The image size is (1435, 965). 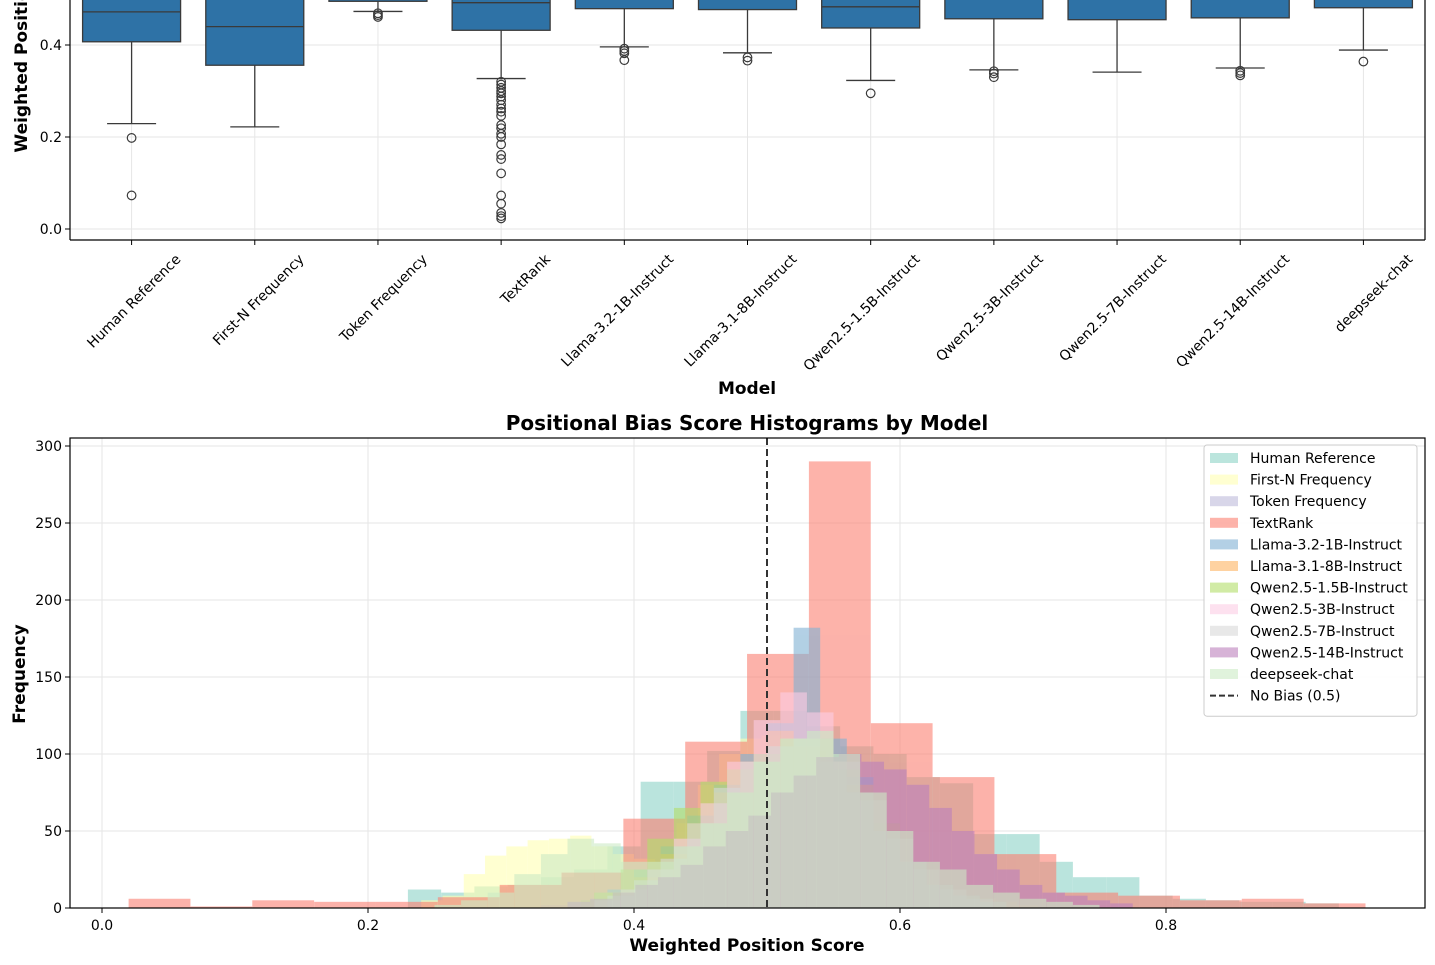 What do you see at coordinates (990, 308) in the screenshot?
I see `box-plot-x-tick-label: Qwen2.5-3B-Instruct` at bounding box center [990, 308].